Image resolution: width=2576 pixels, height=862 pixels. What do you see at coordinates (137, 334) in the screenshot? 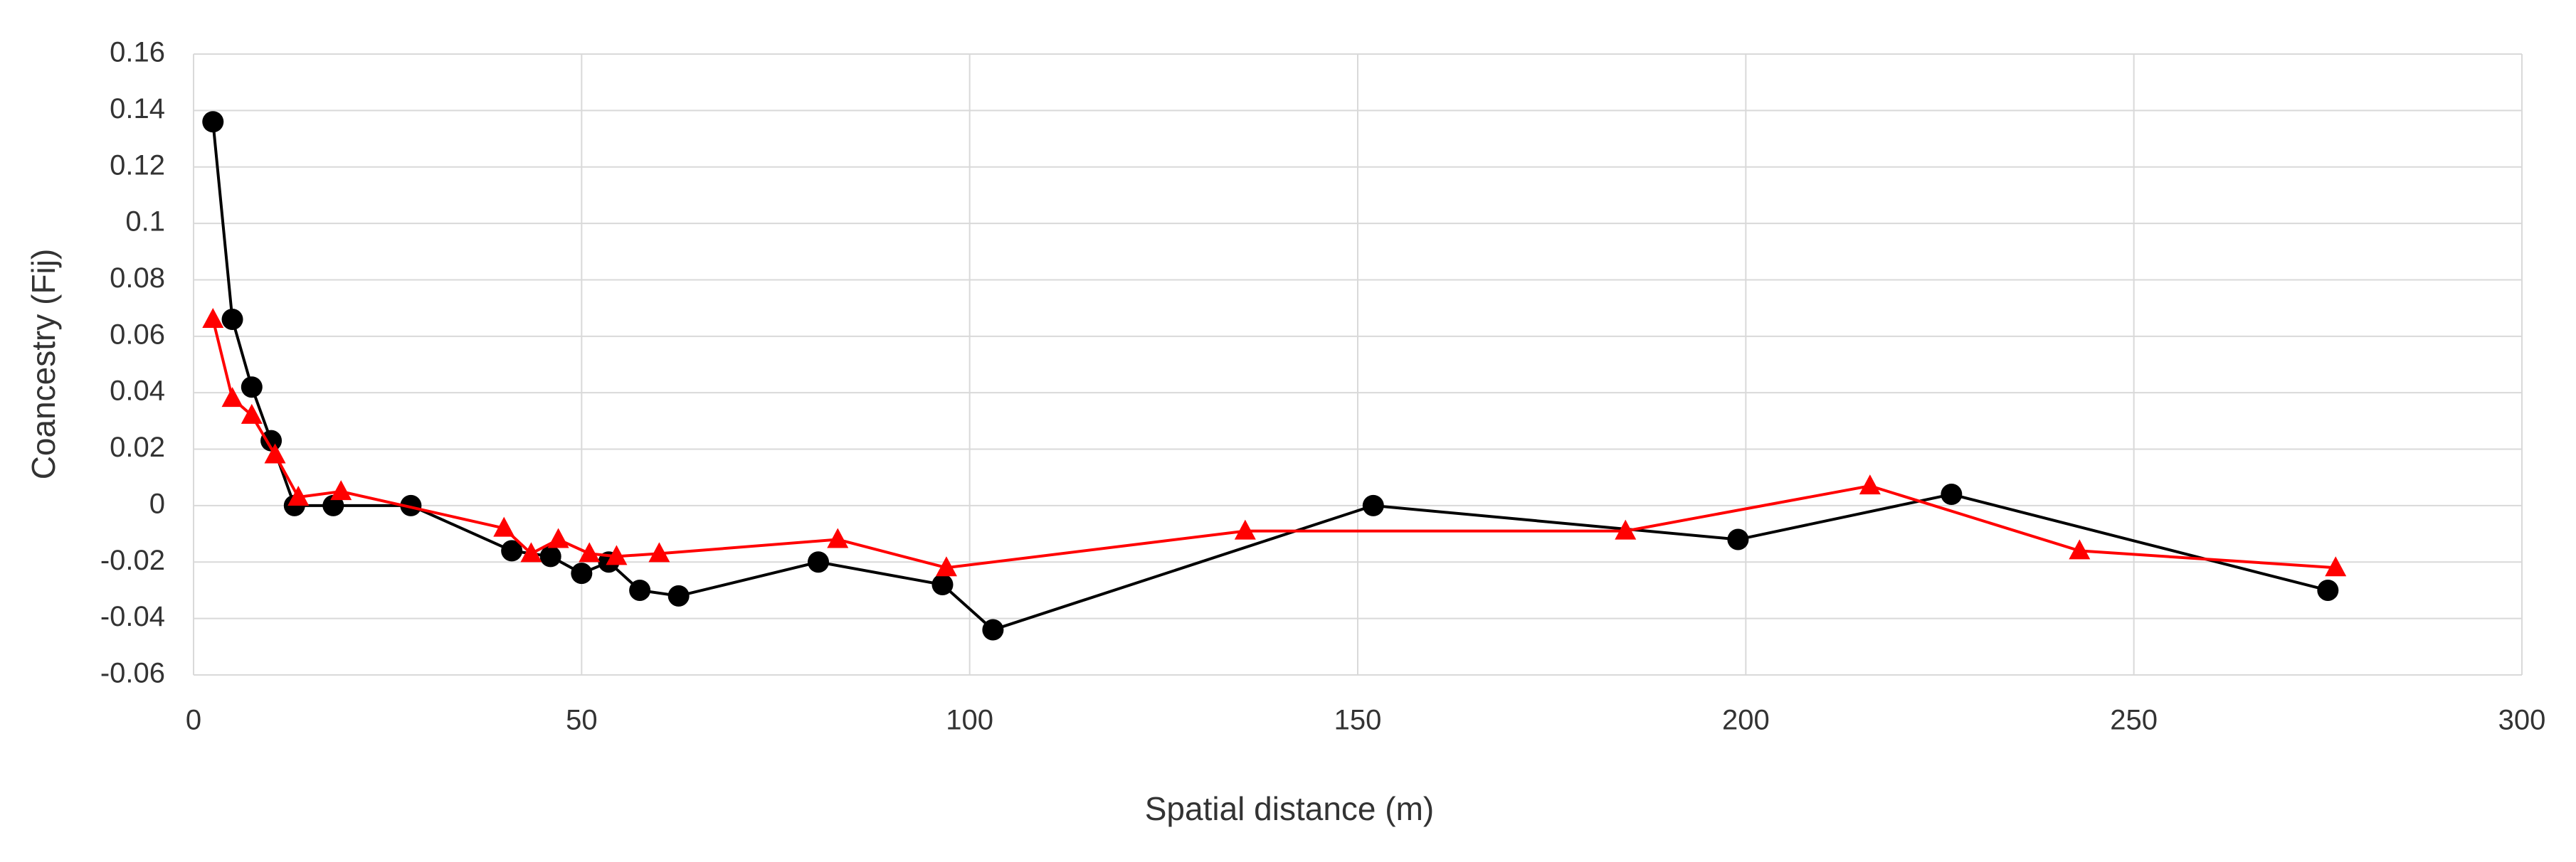
I see `y-tick-label: 0.06` at bounding box center [137, 334].